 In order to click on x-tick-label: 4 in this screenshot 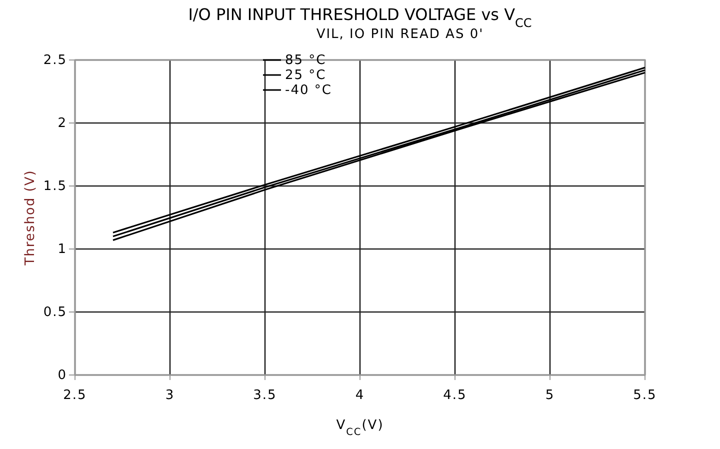, I will do `click(360, 395)`.